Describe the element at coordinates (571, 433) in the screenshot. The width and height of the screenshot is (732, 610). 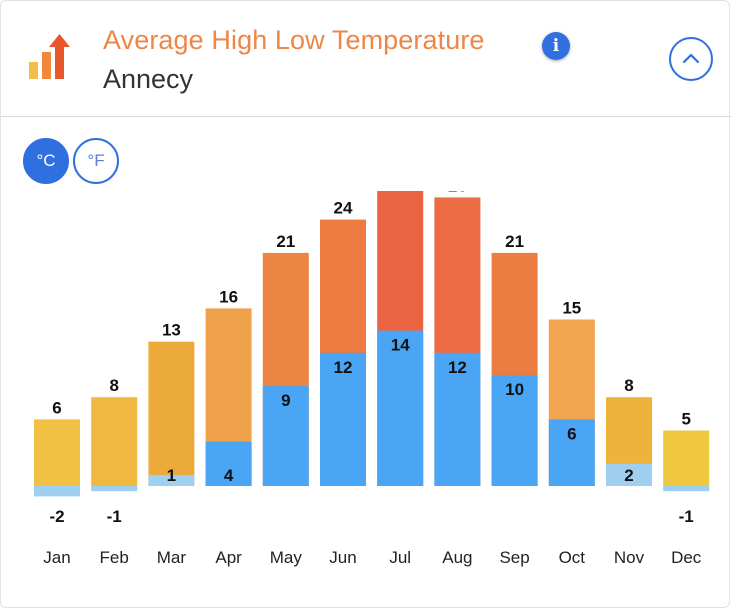
I see `low-value-label: 6` at that location.